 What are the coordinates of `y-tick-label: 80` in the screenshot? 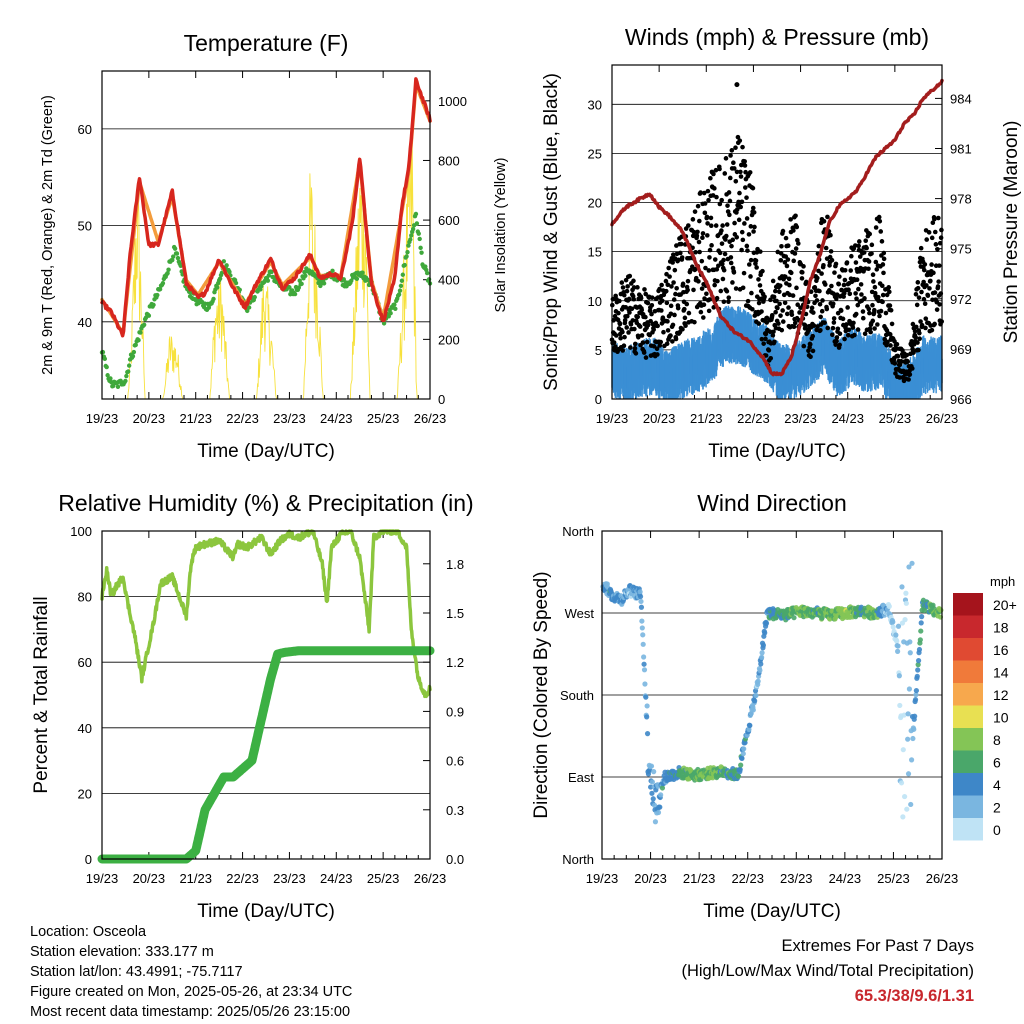 It's located at (85, 597).